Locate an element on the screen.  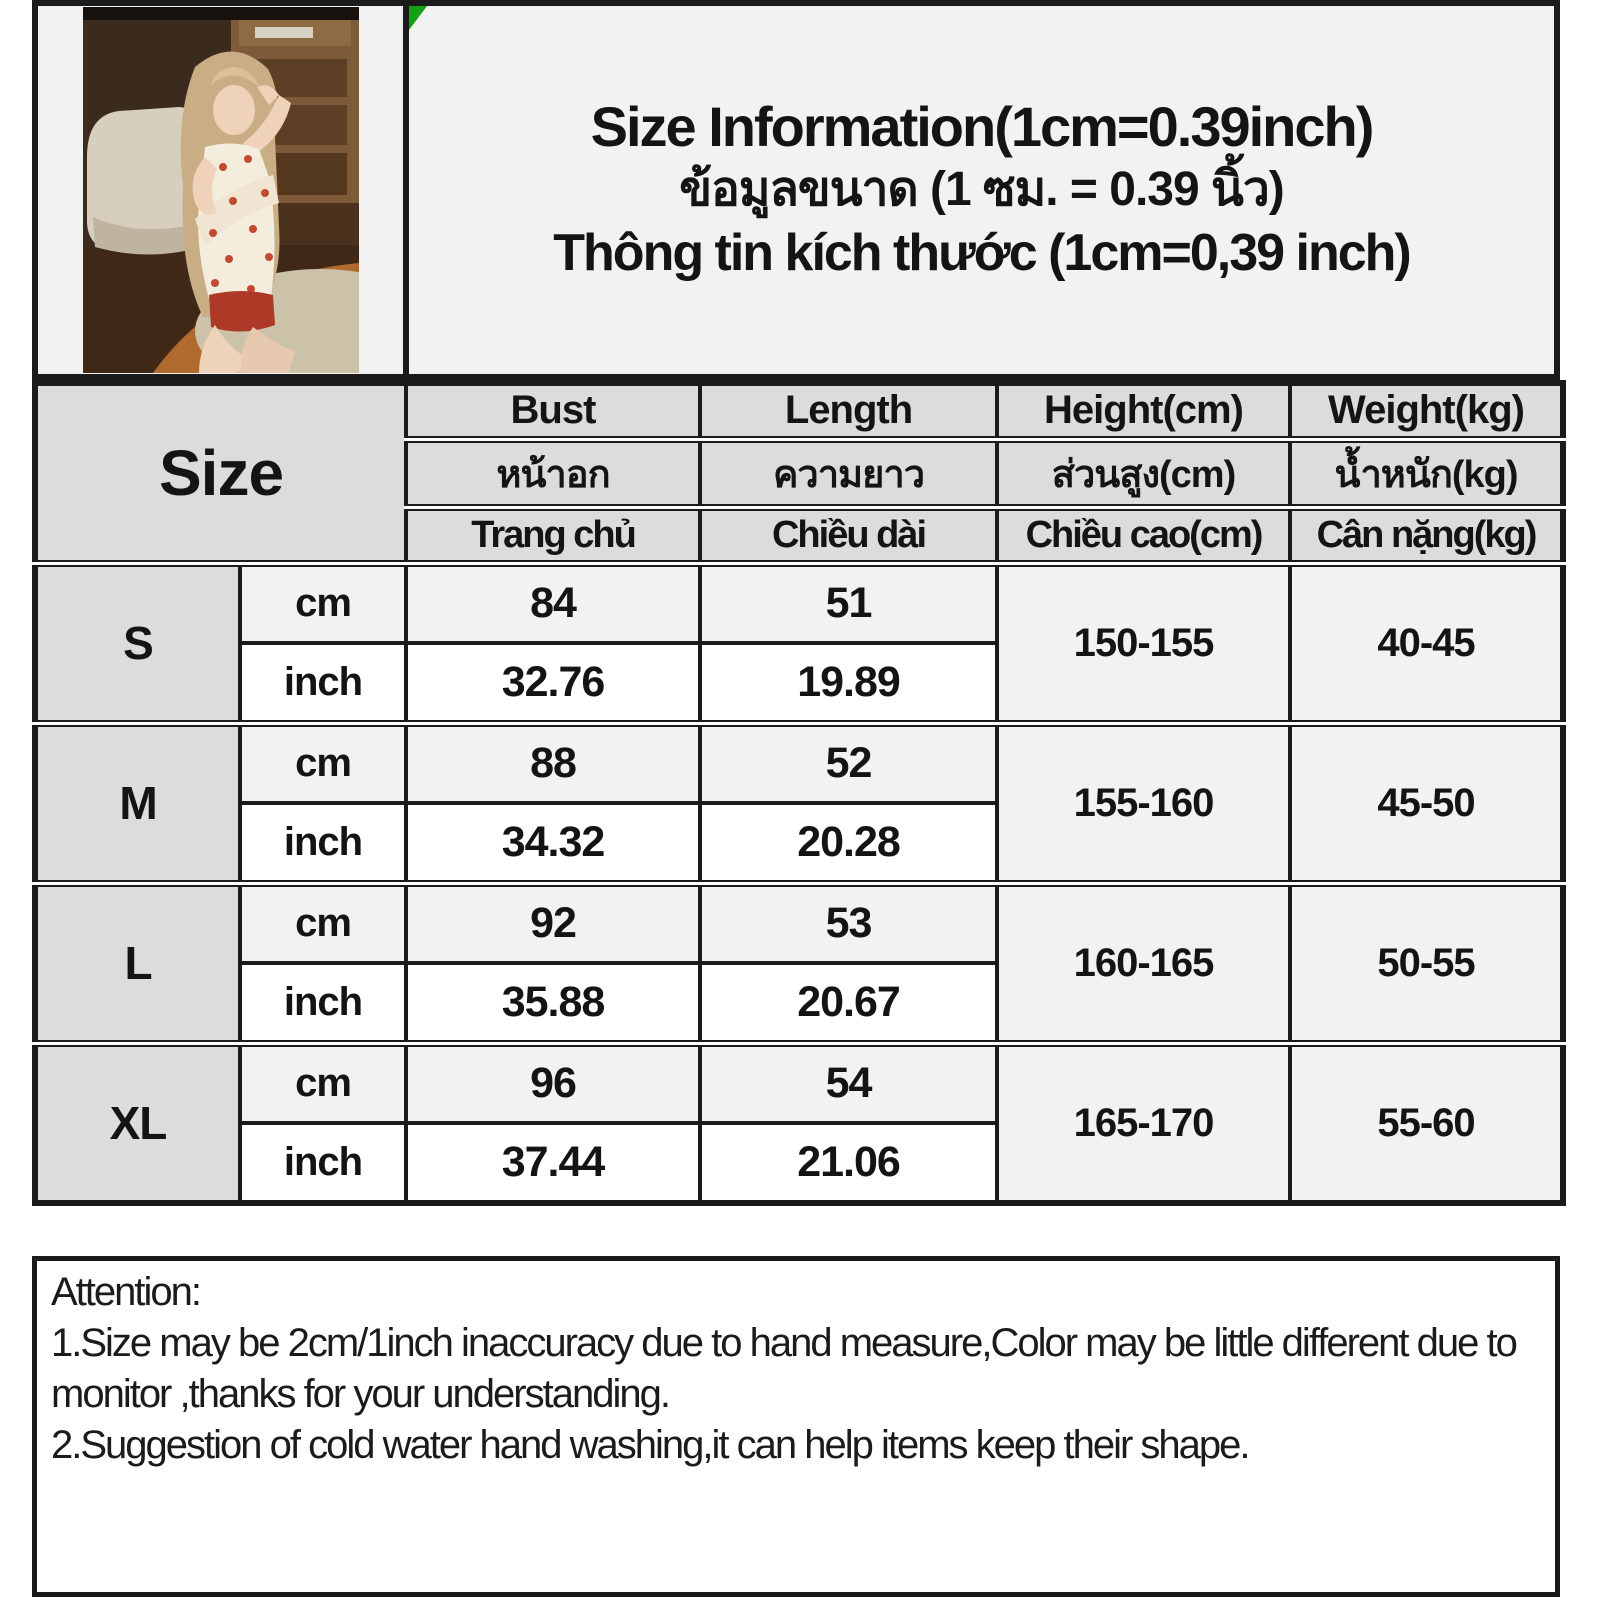
table-row-s-cm: S cm 84 51 150-155 40-45 is located at coordinates (799, 642).